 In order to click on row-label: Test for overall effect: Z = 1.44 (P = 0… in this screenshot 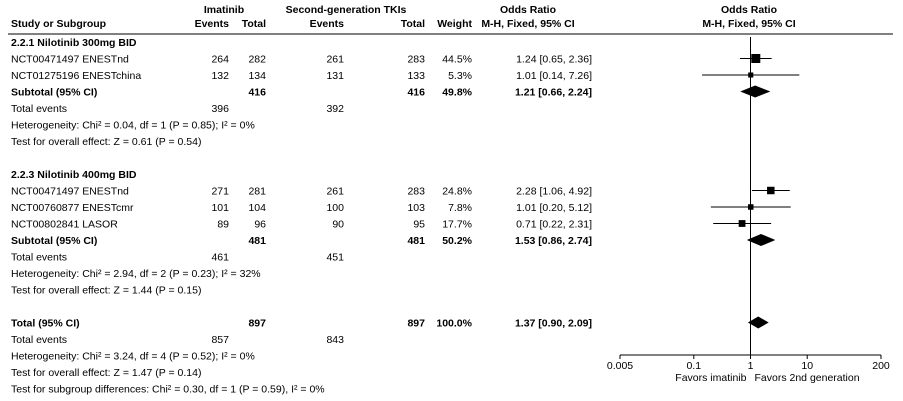, I will do `click(106, 291)`.